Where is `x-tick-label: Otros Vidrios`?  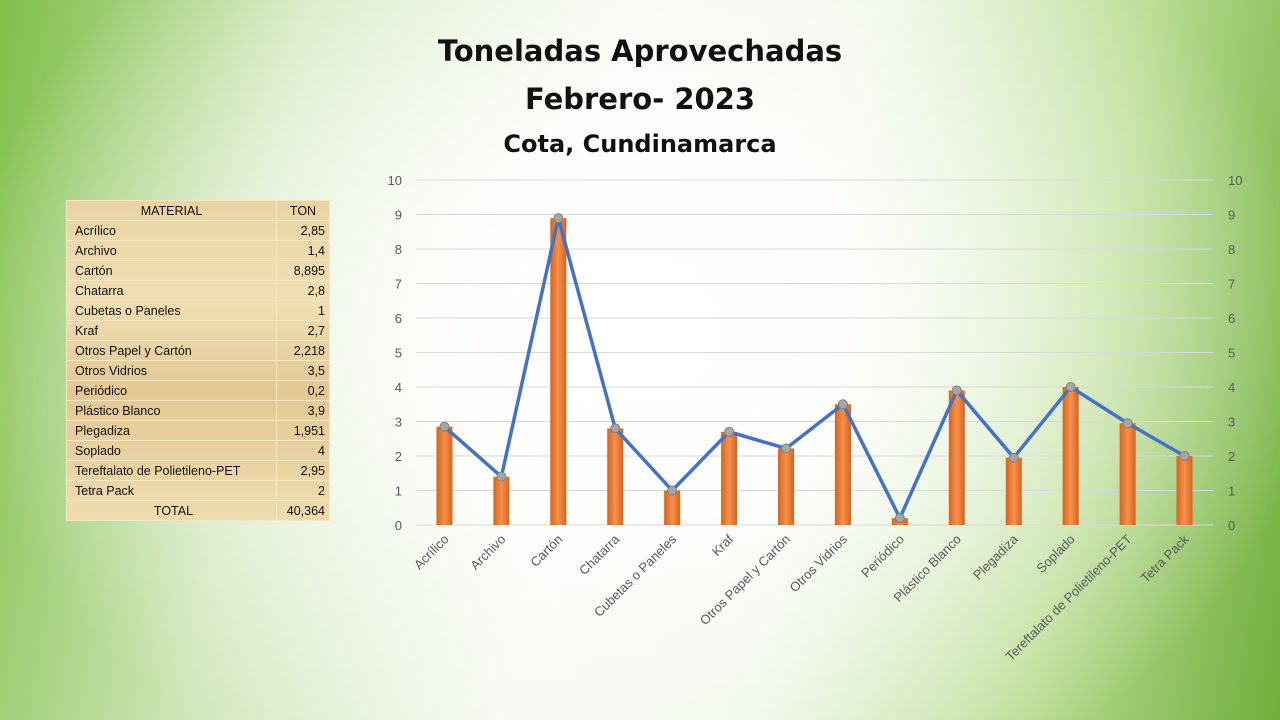 x-tick-label: Otros Vidrios is located at coordinates (819, 563).